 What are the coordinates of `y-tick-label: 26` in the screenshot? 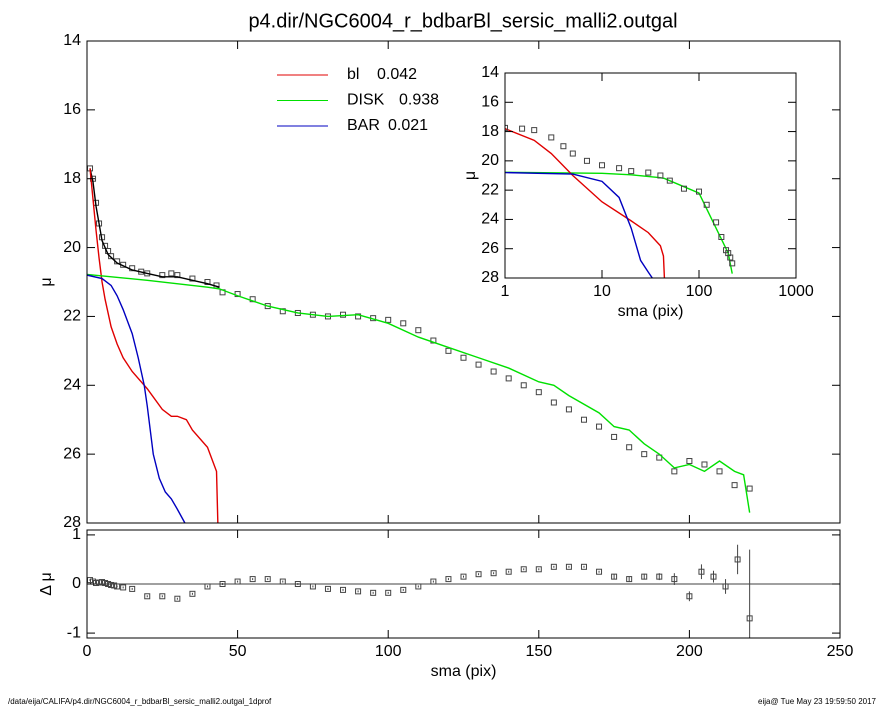 It's located at (490, 248).